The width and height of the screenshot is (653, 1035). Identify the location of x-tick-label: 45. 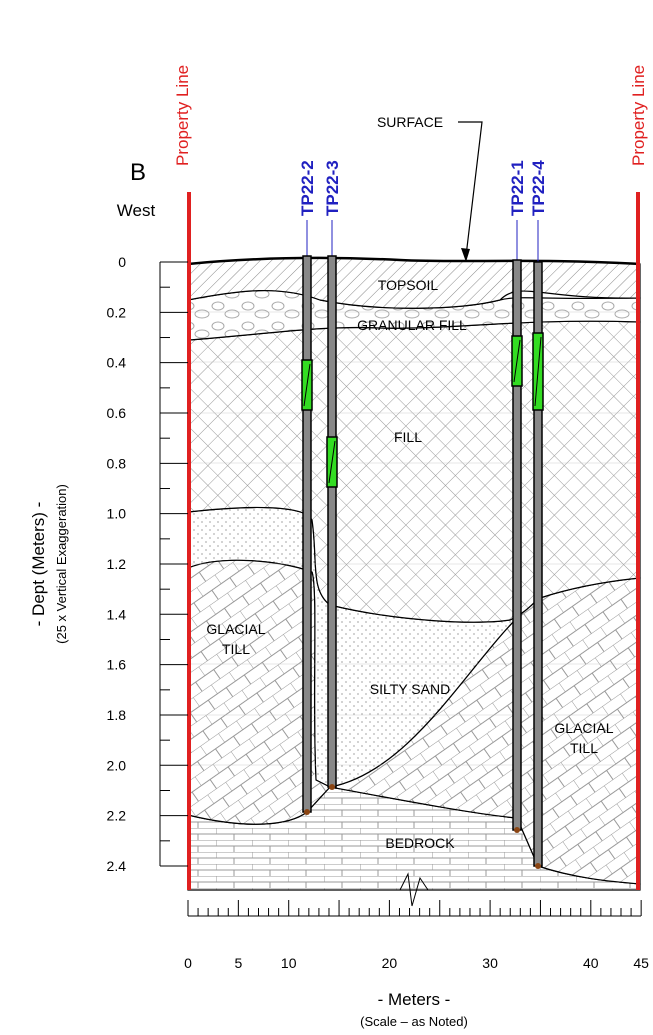
(641, 963).